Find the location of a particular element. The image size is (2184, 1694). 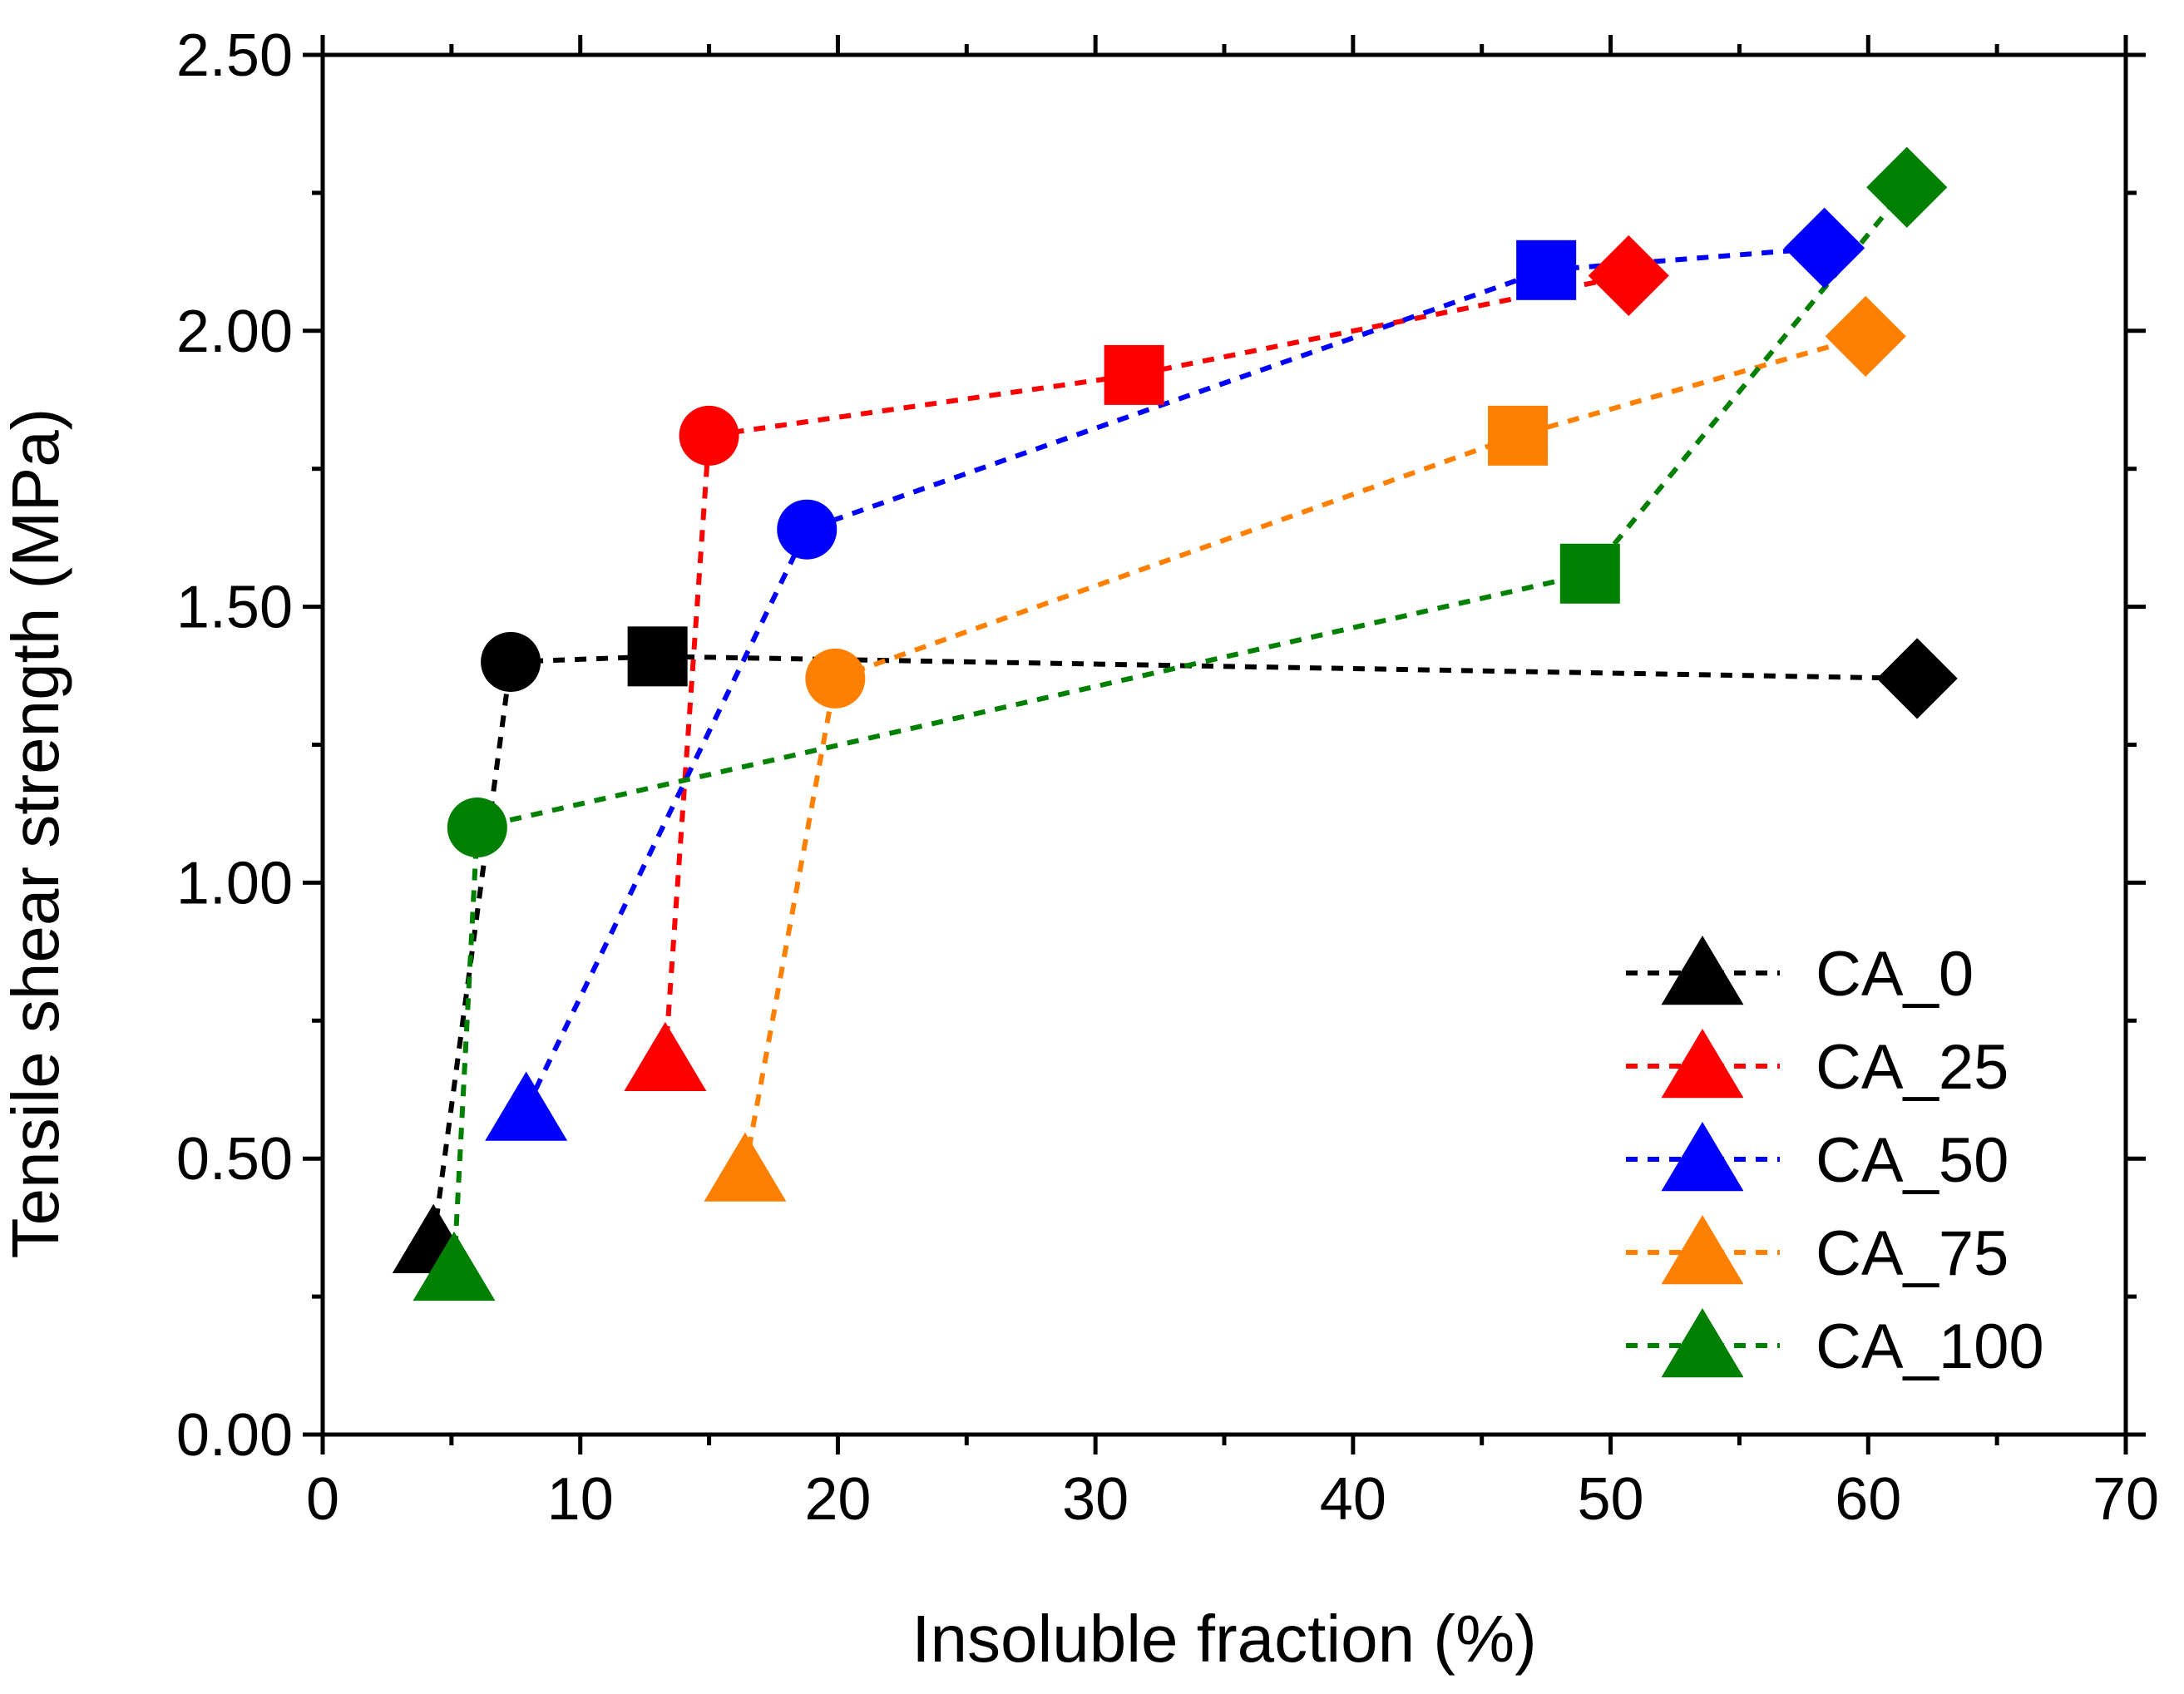

legend: CA_0 CA_25 CA_50 CA_75 CA_100 is located at coordinates (1835, 1159).